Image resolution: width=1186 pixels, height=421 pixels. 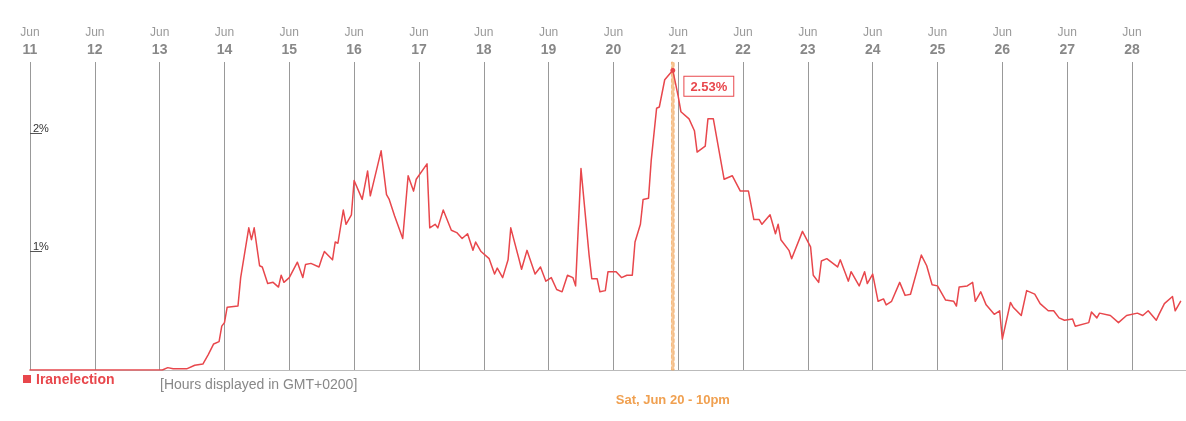 What do you see at coordinates (41, 127) in the screenshot?
I see `y-tick-label: 2%` at bounding box center [41, 127].